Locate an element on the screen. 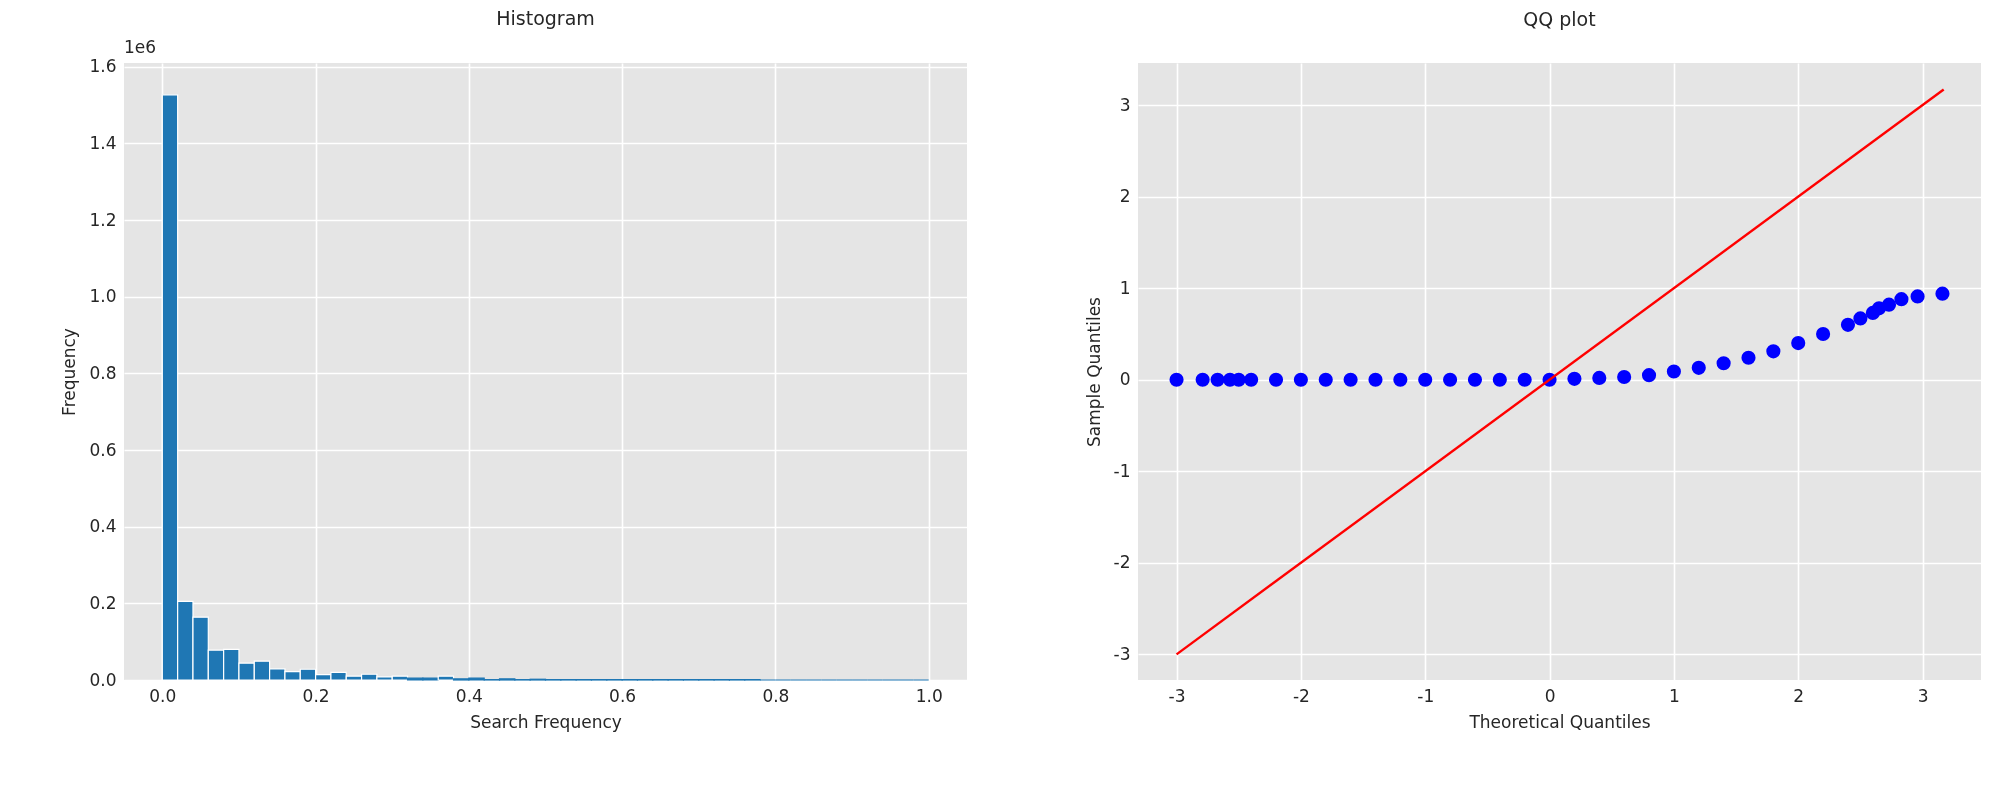 The height and width of the screenshot is (785, 2002). x-tick-label: -2 is located at coordinates (1301, 695).